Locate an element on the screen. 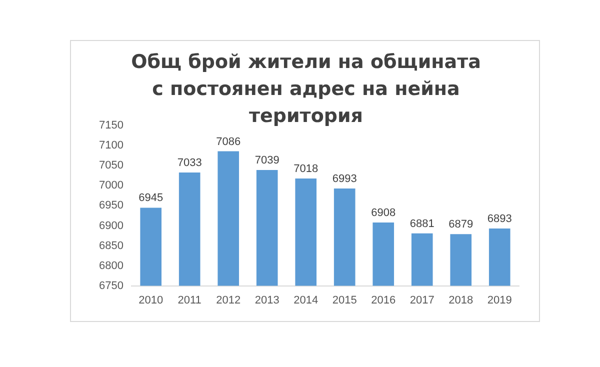 This screenshot has width=600, height=367. x-tick-label: 2011 is located at coordinates (190, 300).